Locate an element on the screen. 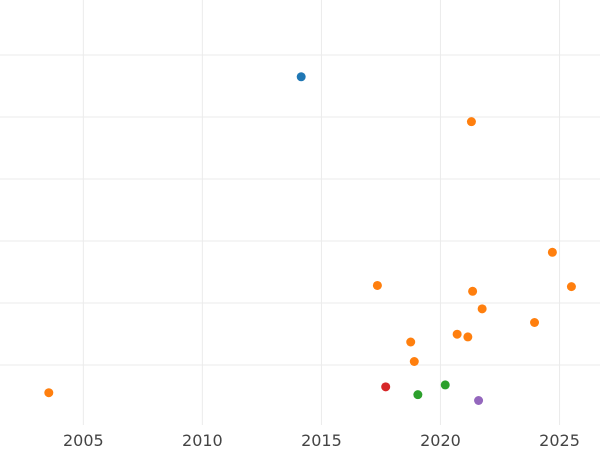  x-tick-label: 2020 is located at coordinates (440, 440).